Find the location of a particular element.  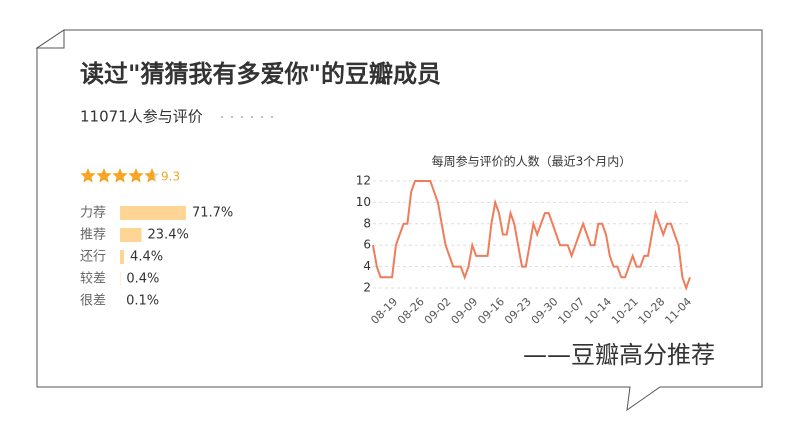

score: 9.3 is located at coordinates (170, 177).